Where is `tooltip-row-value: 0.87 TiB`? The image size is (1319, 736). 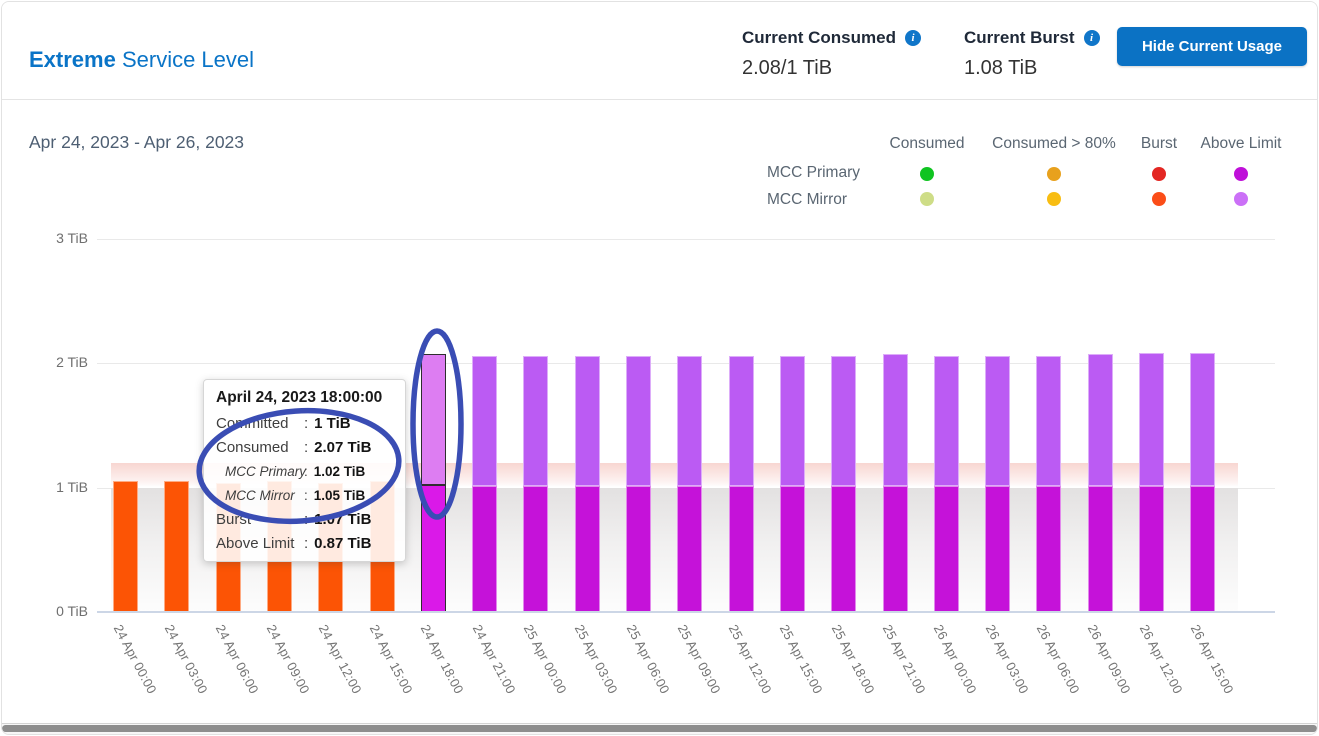
tooltip-row-value: 0.87 TiB is located at coordinates (343, 543).